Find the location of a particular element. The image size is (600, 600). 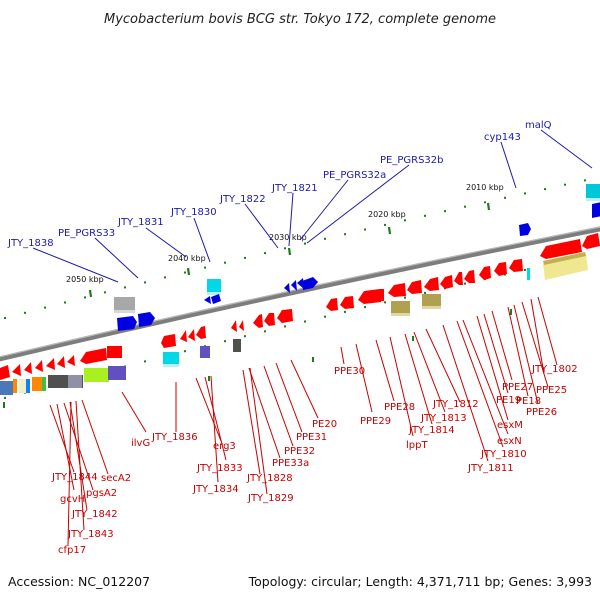

gene-label: PE_PGRS32a is located at coordinates (354, 175).